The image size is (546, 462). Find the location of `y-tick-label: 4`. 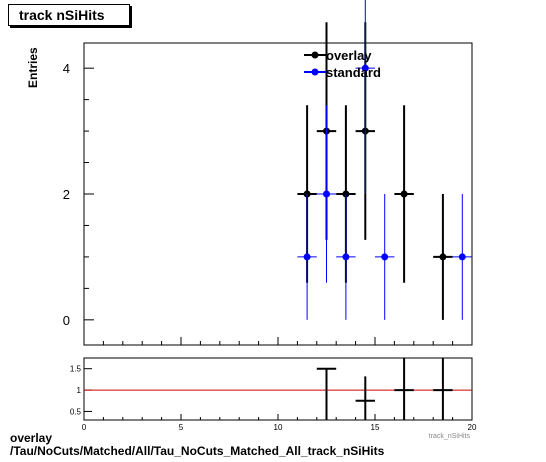

y-tick-label: 4 is located at coordinates (66, 68).